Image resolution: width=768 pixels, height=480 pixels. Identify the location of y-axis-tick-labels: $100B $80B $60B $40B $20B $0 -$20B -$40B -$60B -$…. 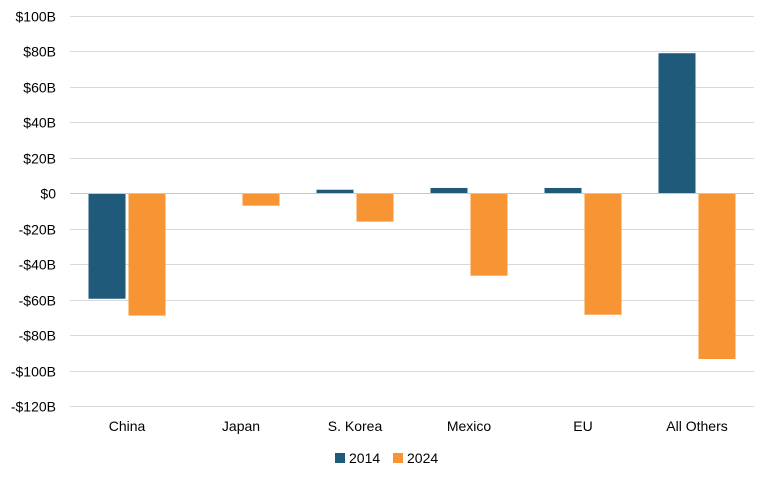
(33, 212).